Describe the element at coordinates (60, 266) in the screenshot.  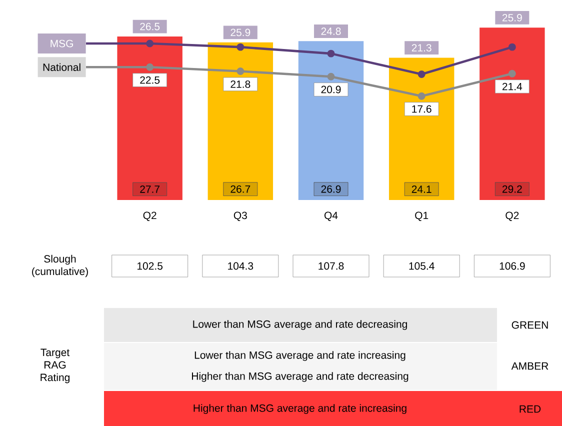
I see `text: Slough (cumulative)` at that location.